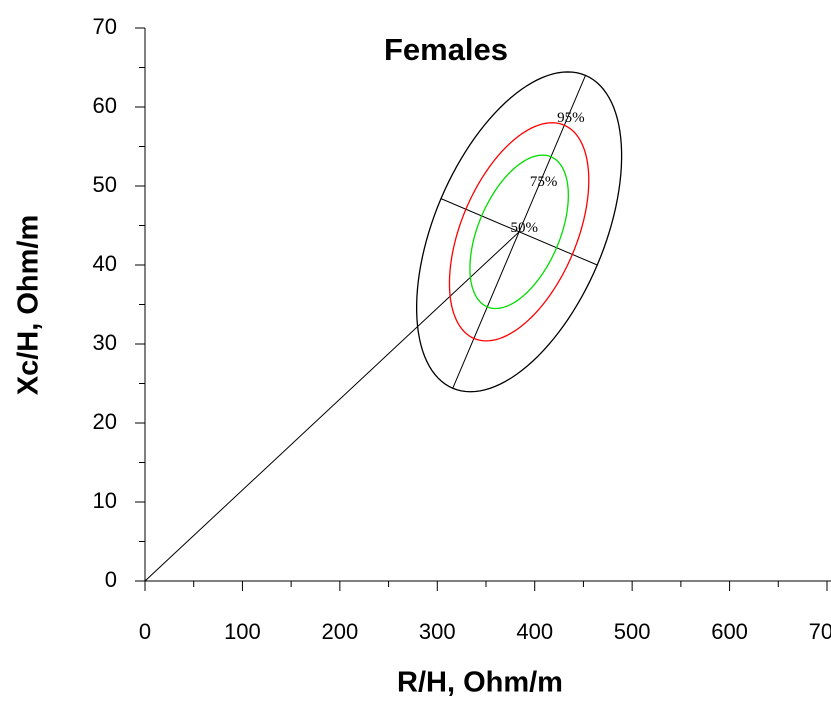 The height and width of the screenshot is (702, 831). I want to click on x-tick-label: 0, so click(145, 631).